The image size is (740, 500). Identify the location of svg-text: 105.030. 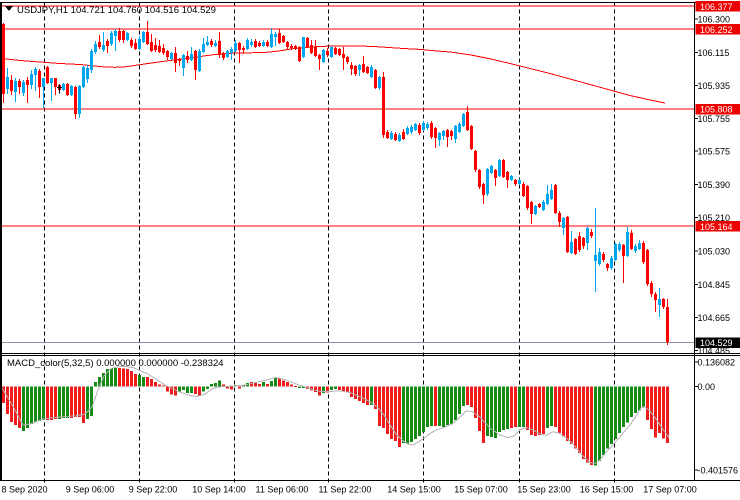
(714, 251).